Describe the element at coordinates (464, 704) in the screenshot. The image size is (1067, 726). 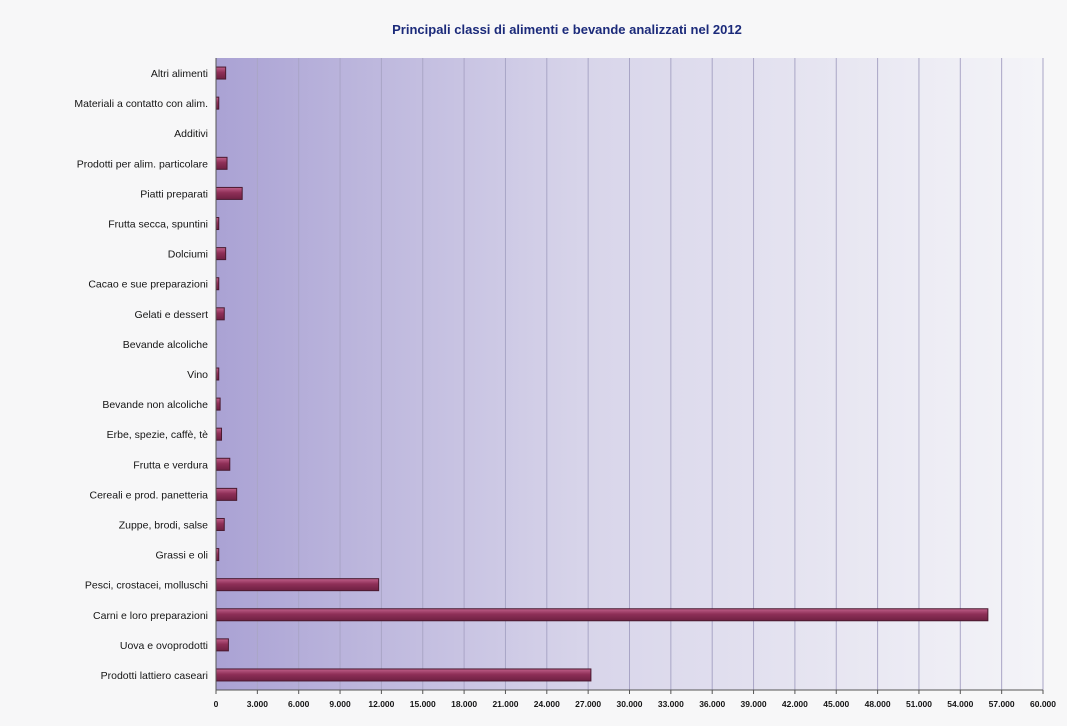
I see `x-tick-label: 18.000` at that location.